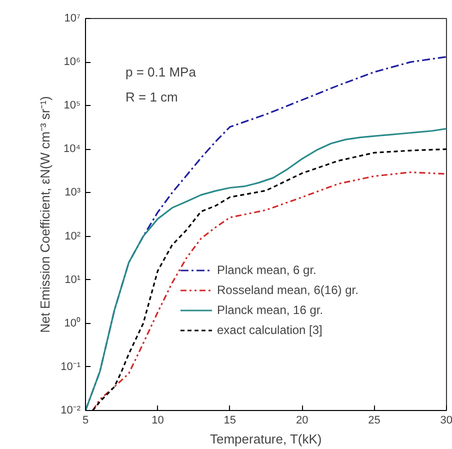  Describe the element at coordinates (72, 323) in the screenshot. I see `y-tick-label: 10⁰` at that location.